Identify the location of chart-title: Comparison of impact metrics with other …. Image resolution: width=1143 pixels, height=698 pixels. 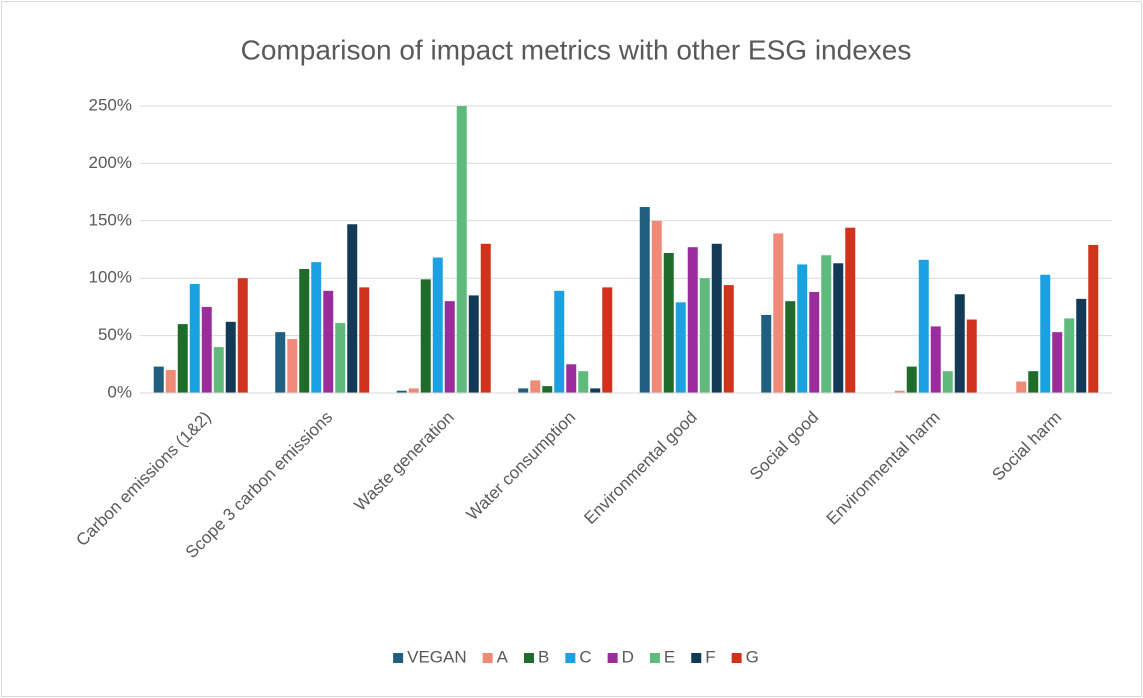
(576, 49).